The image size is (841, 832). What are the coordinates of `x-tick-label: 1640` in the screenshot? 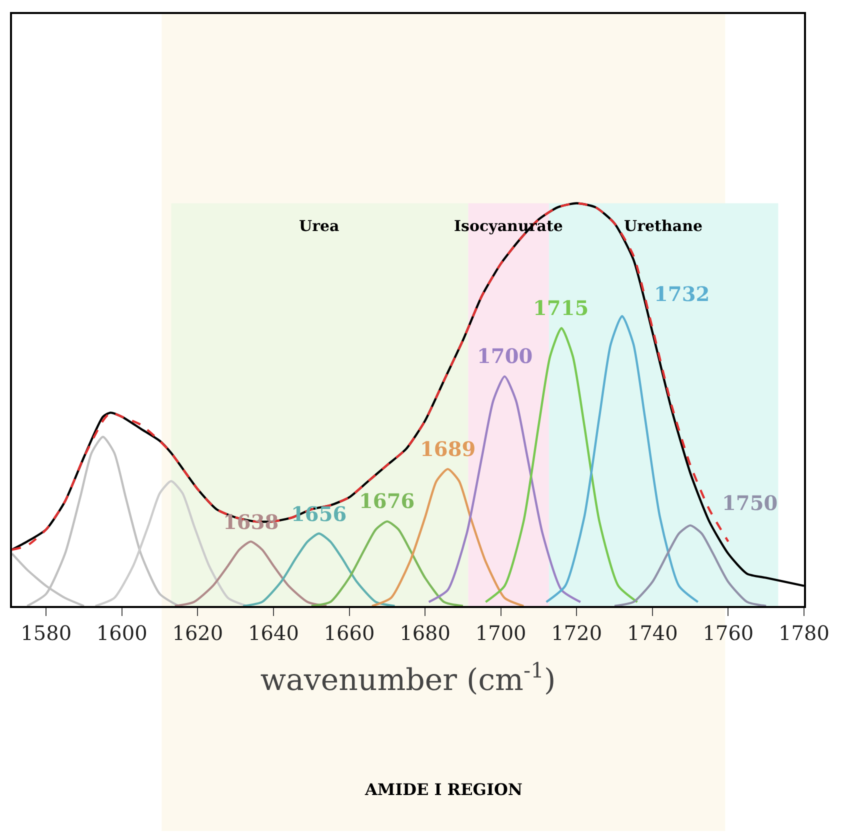 It's located at (273, 633).